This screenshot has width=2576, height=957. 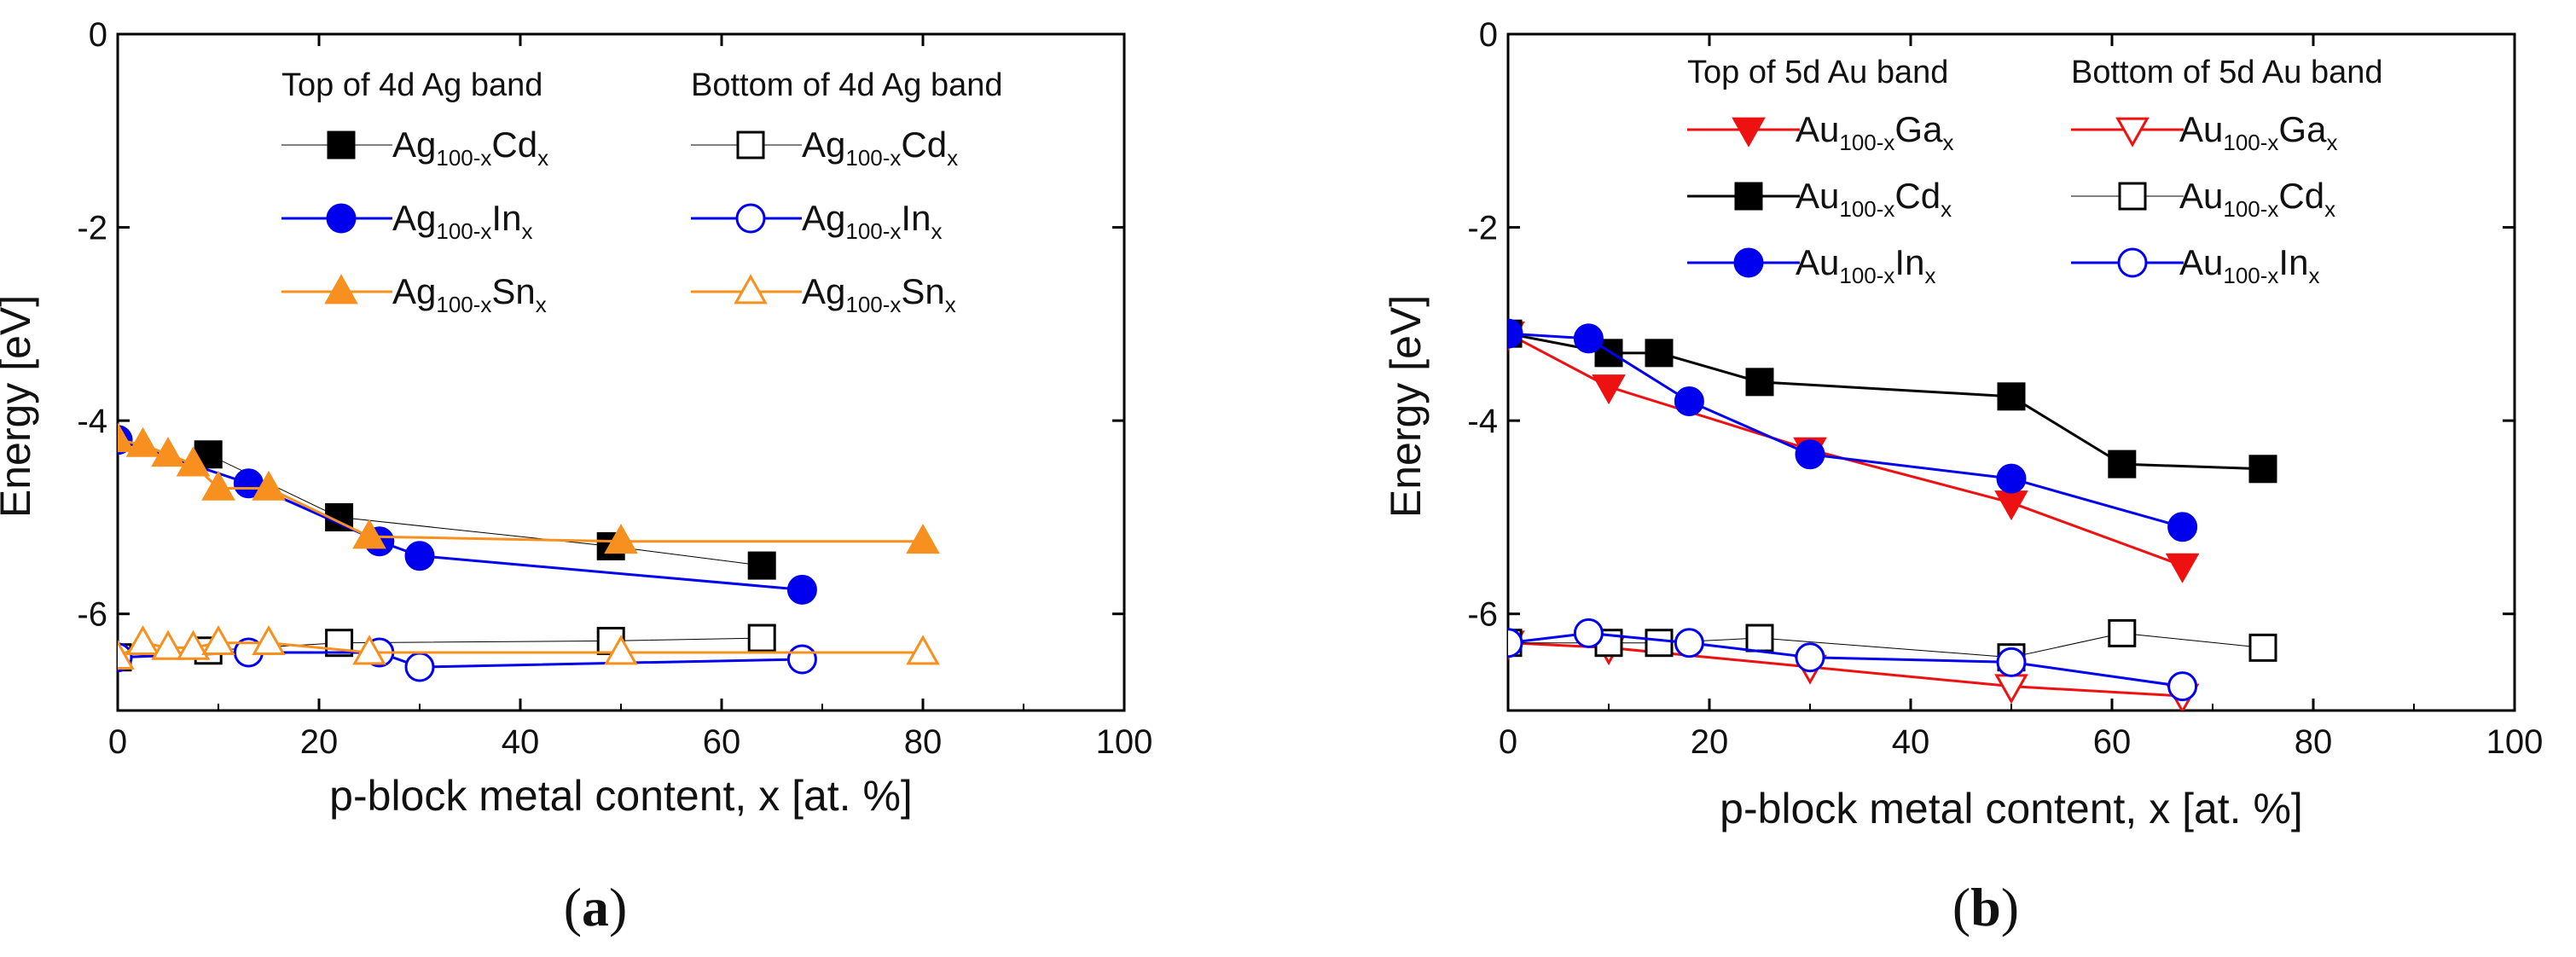 What do you see at coordinates (2112, 742) in the screenshot?
I see `x-tick-label: 60` at bounding box center [2112, 742].